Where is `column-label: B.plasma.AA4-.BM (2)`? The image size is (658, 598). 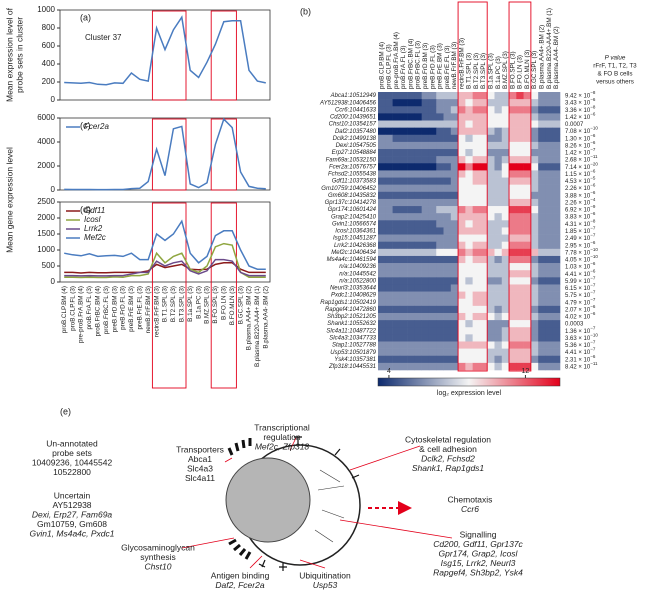
column-label: B.plasma.AA4-.BM (2) is located at coordinates (556, 57).